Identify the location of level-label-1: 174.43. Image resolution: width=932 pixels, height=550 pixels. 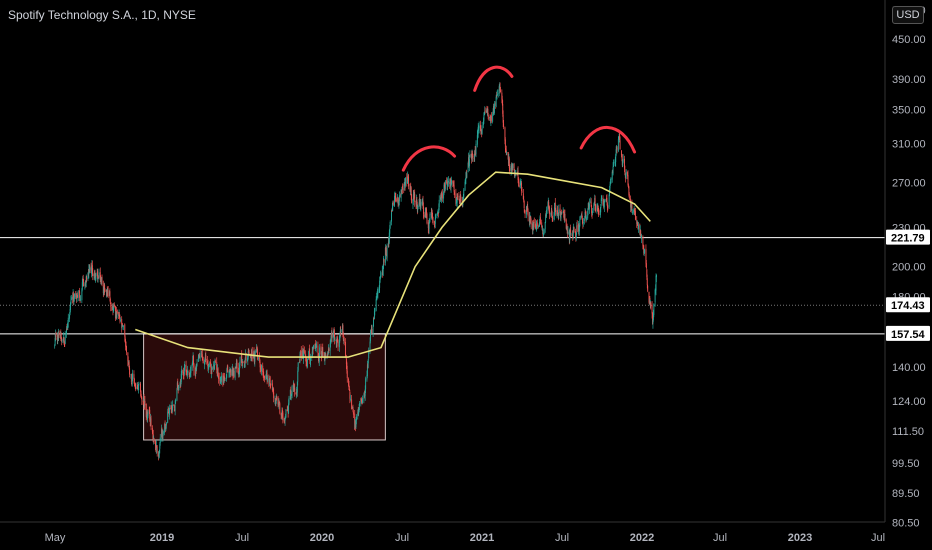
(908, 306).